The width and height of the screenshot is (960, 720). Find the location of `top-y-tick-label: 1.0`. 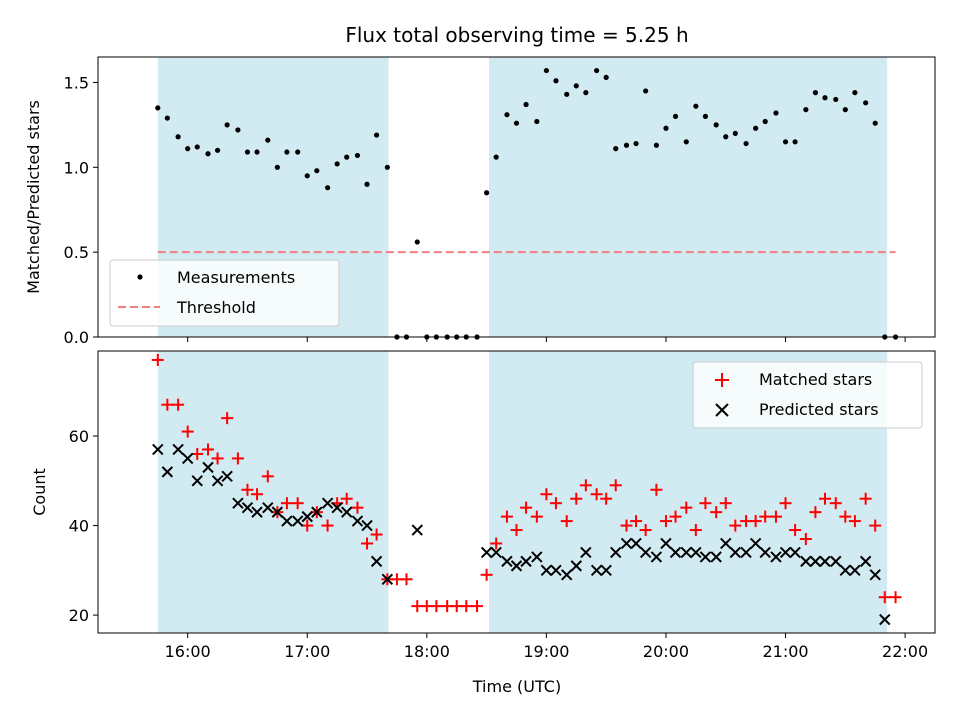

top-y-tick-label: 1.0 is located at coordinates (76, 167).